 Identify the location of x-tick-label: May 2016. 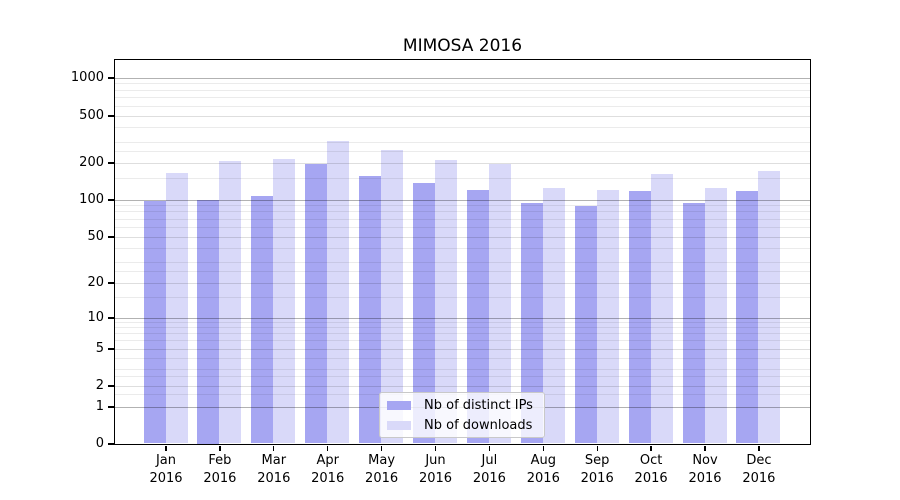
(382, 469).